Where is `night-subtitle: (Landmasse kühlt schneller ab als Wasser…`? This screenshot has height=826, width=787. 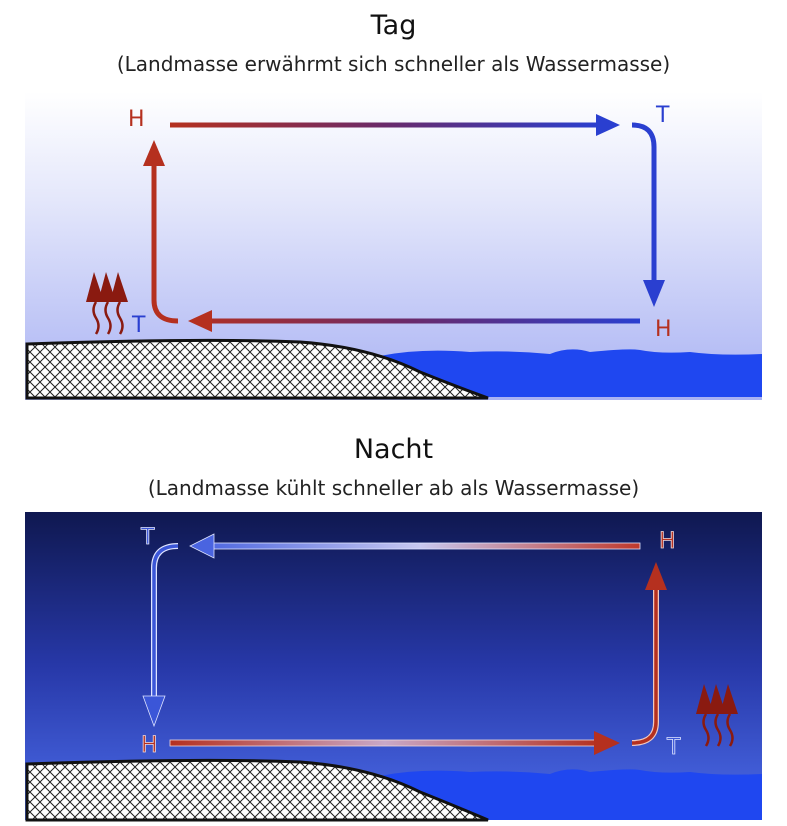
night-subtitle: (Landmasse kühlt schneller ab als Wasser… is located at coordinates (393, 488).